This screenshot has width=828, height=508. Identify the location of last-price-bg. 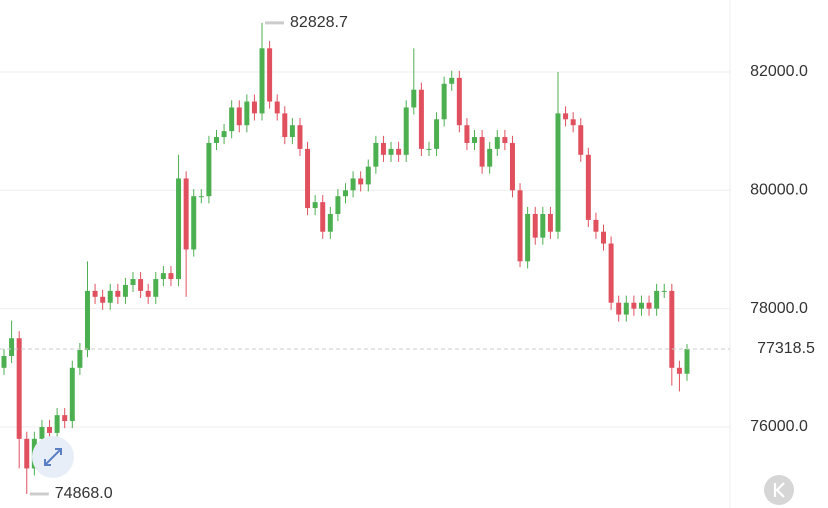
(782, 348).